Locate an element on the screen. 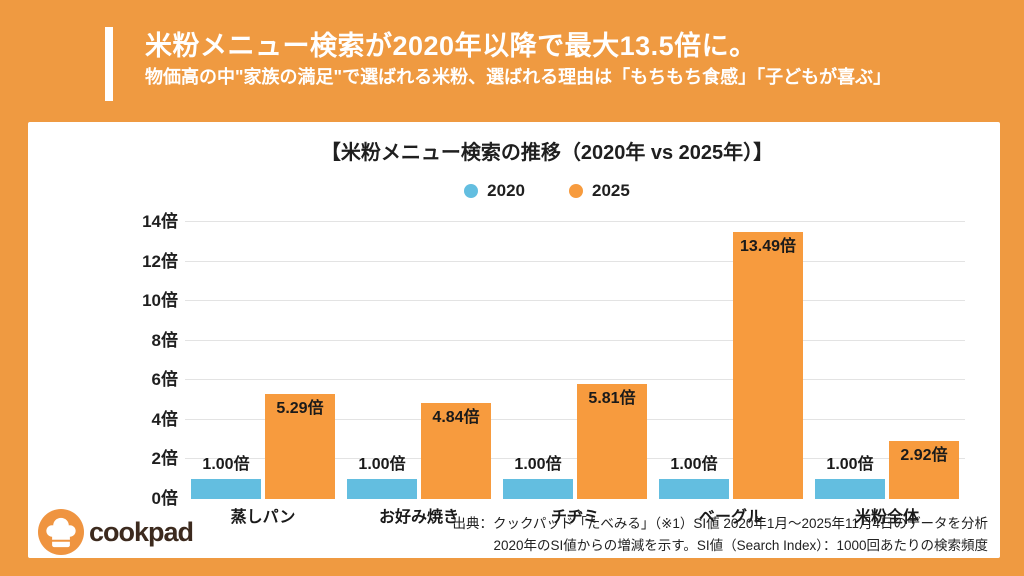  cookpad-wordmark: cookpad is located at coordinates (141, 531).